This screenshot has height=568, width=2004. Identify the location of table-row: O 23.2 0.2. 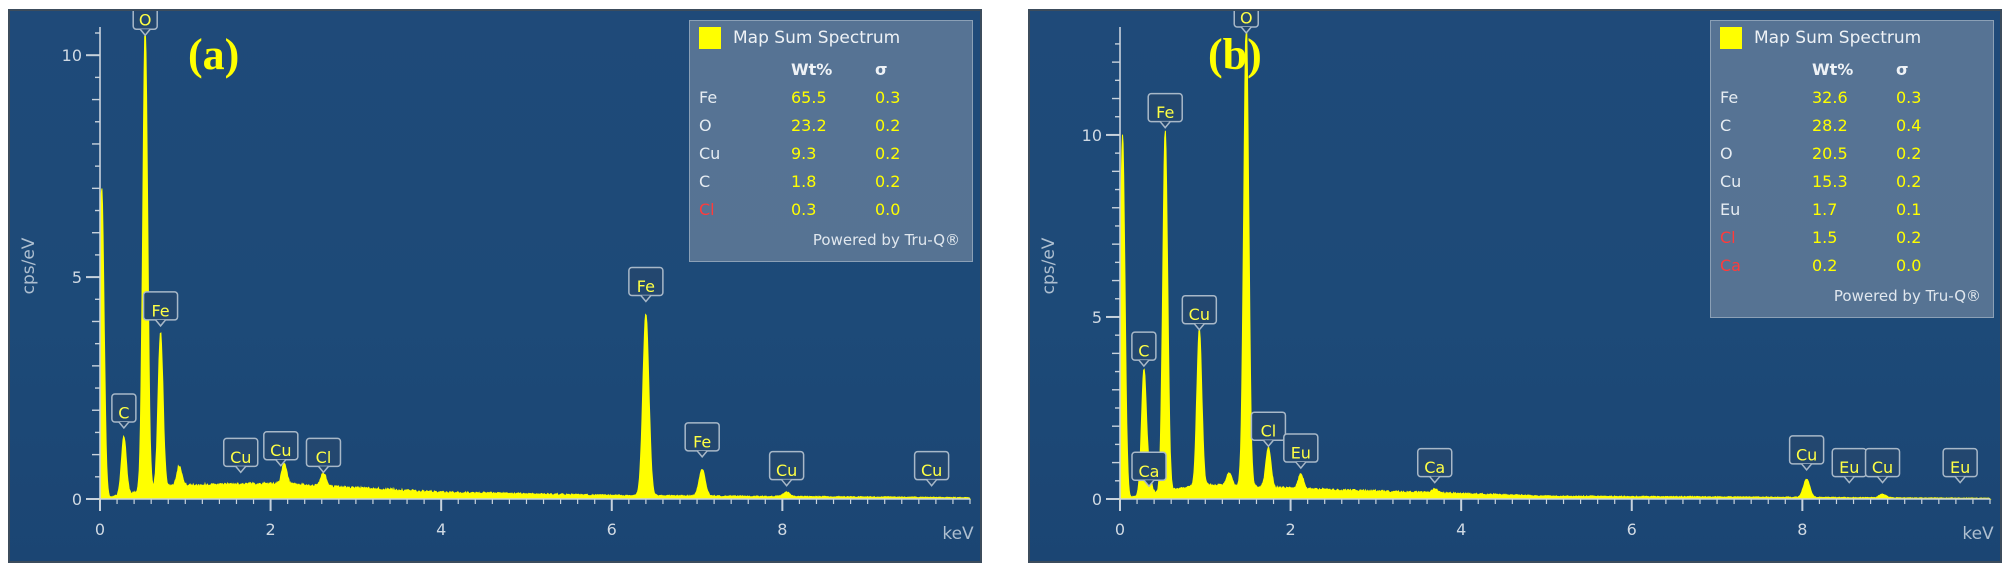
(817, 125).